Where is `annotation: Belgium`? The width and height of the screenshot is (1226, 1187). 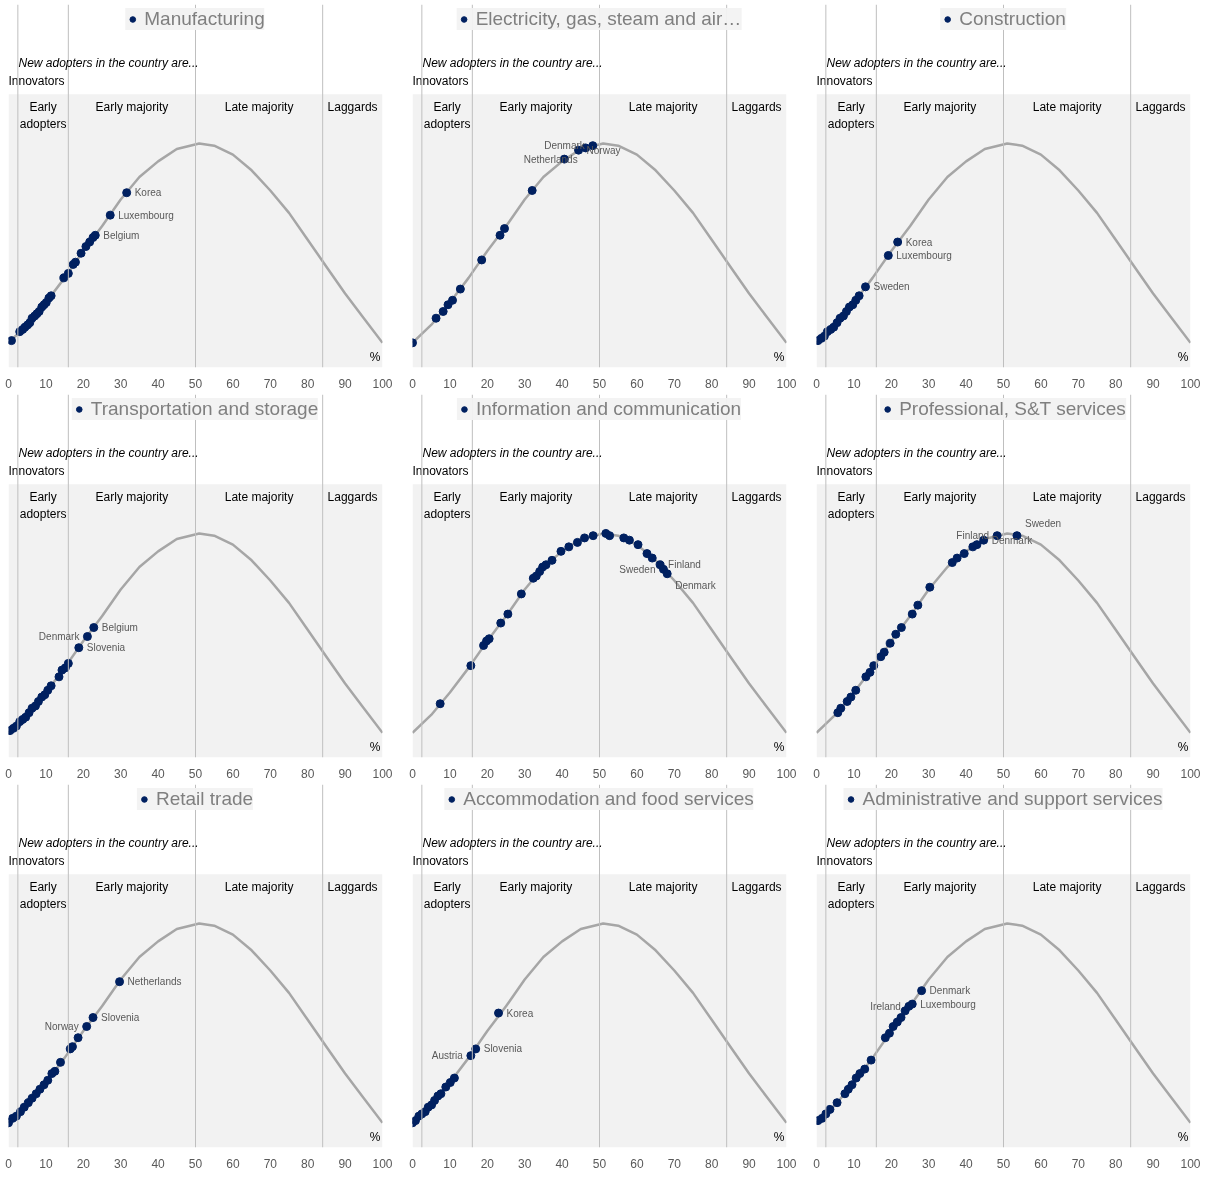 annotation: Belgium is located at coordinates (121, 235).